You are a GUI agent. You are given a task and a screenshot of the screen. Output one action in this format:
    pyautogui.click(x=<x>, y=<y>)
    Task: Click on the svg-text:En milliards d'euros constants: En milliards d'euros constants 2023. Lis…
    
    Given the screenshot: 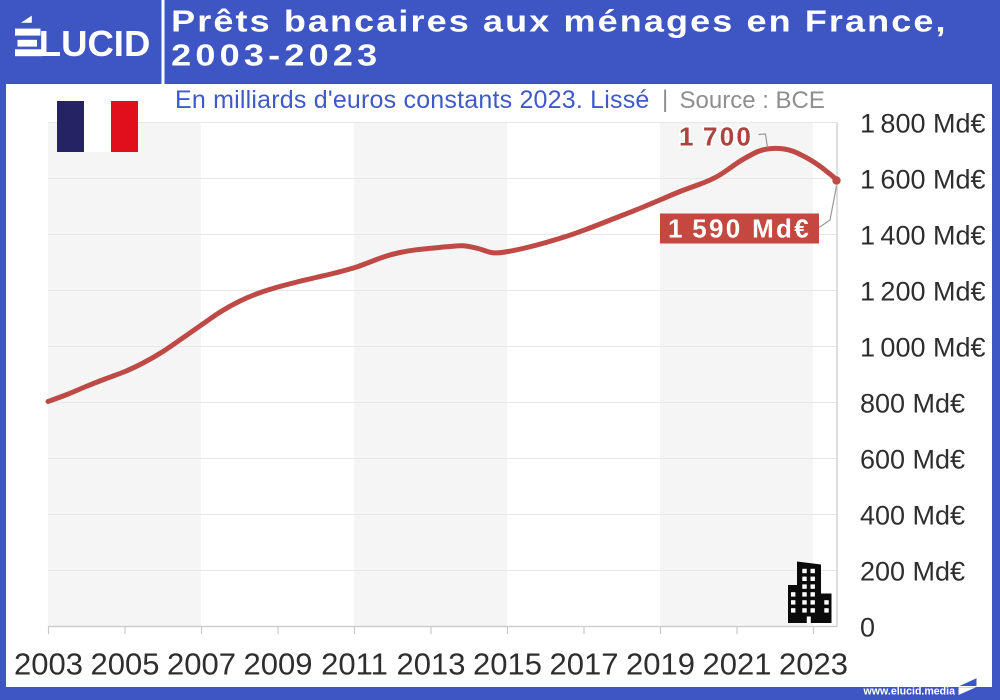 What is the action you would take?
    pyautogui.click(x=412, y=100)
    